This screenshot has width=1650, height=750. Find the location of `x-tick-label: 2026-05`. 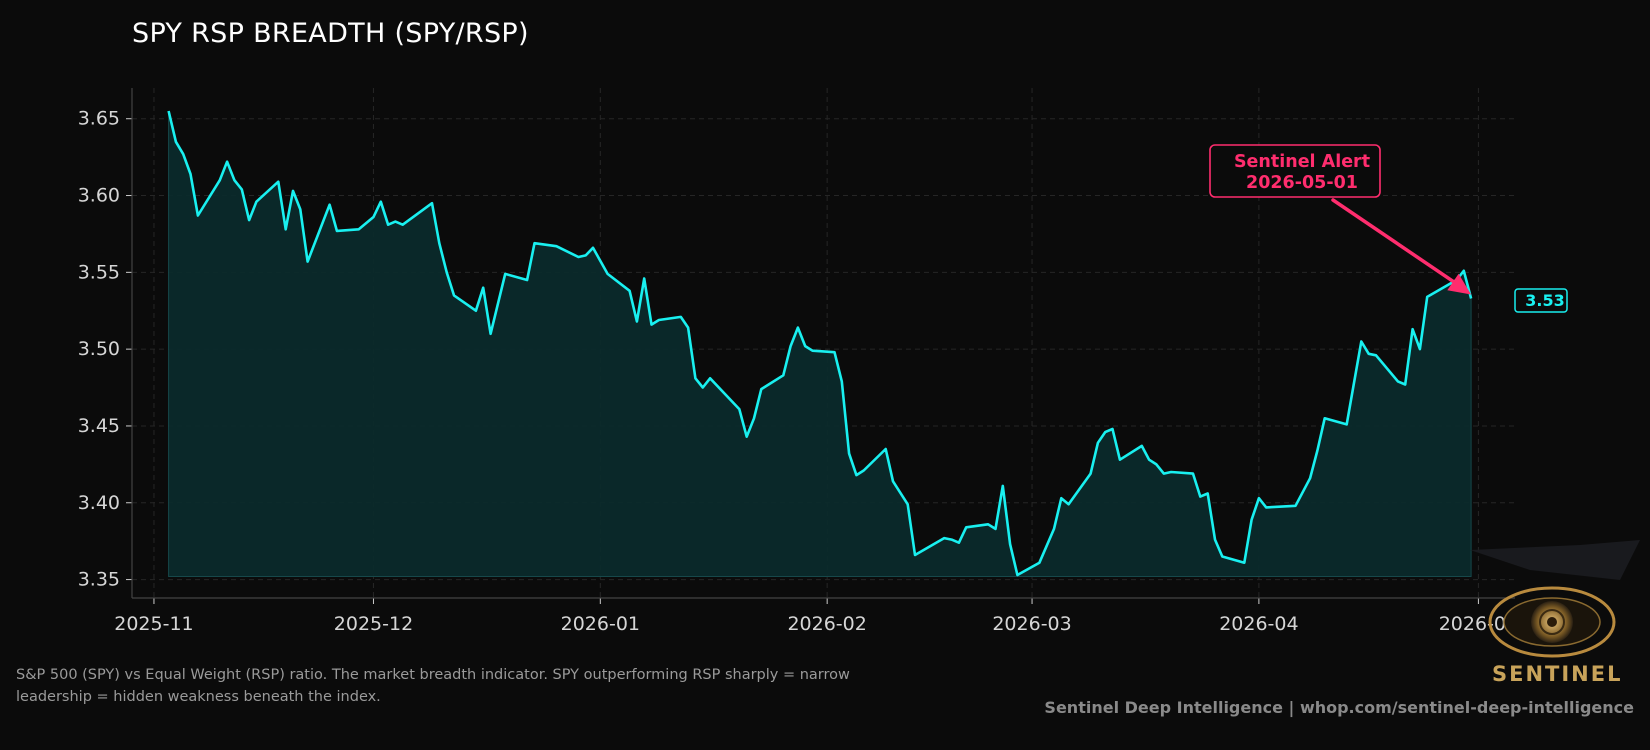

x-tick-label: 2026-05 is located at coordinates (1478, 624).